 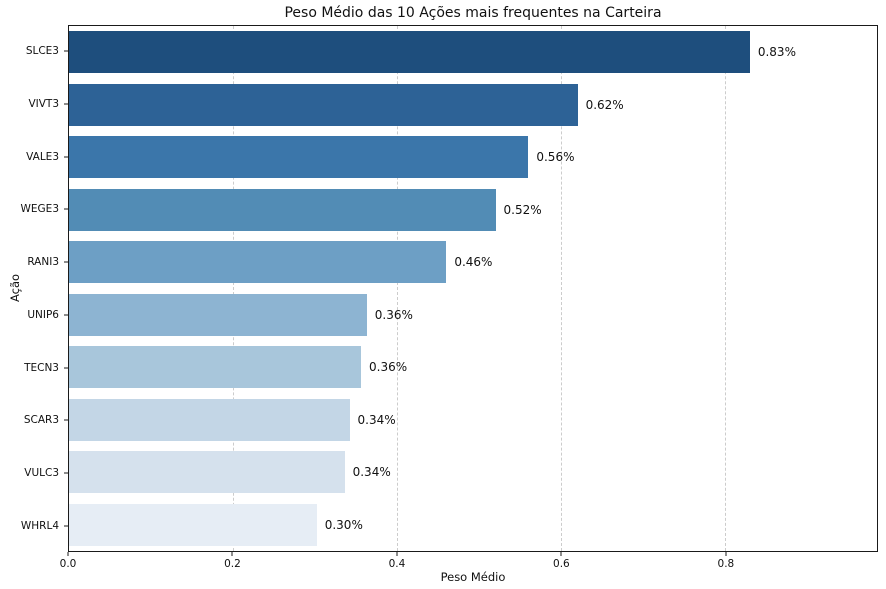 What do you see at coordinates (41, 420) in the screenshot?
I see `y-tick-label-scar3: SCAR3` at bounding box center [41, 420].